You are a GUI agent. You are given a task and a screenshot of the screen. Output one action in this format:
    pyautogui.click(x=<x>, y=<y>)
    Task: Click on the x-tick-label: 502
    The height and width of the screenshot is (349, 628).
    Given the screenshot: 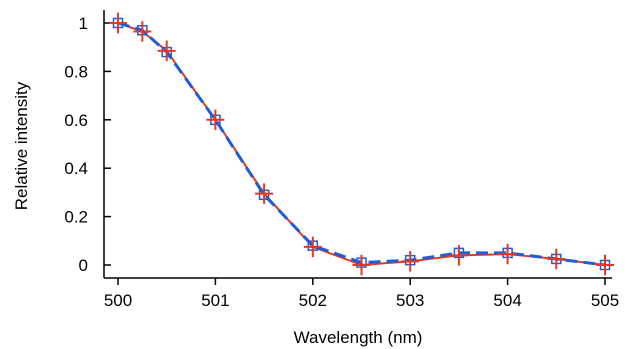 What is the action you would take?
    pyautogui.click(x=313, y=300)
    